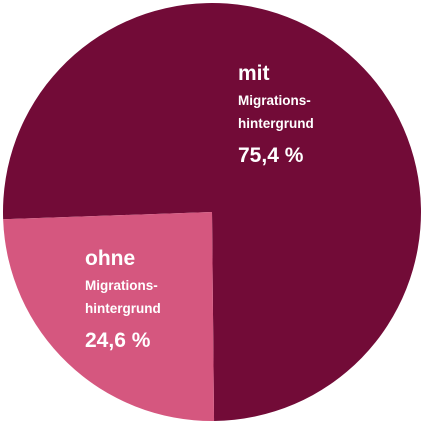 Image resolution: width=422 pixels, height=423 pixels. I want to click on slice-value-label: 75,4 %, so click(271, 155).